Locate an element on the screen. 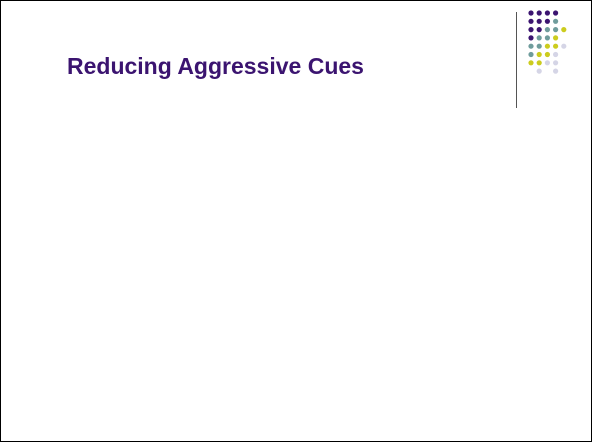 Image resolution: width=592 pixels, height=442 pixels. slide-title: Reducing Aggressive Cues is located at coordinates (215, 66).